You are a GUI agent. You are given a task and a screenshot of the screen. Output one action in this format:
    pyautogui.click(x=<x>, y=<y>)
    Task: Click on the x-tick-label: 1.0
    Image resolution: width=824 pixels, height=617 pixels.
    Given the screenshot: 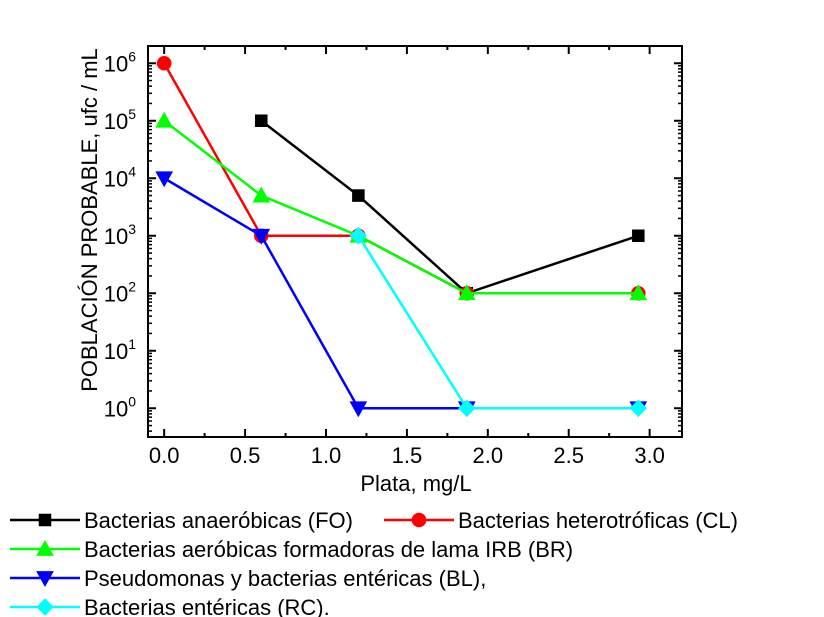 What is the action you would take?
    pyautogui.click(x=326, y=455)
    